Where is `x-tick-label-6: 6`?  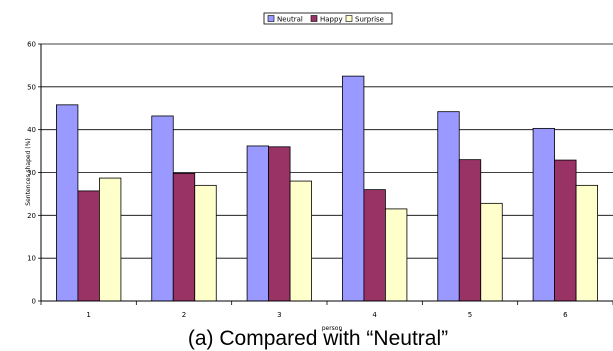 x-tick-label-6: 6 is located at coordinates (565, 315).